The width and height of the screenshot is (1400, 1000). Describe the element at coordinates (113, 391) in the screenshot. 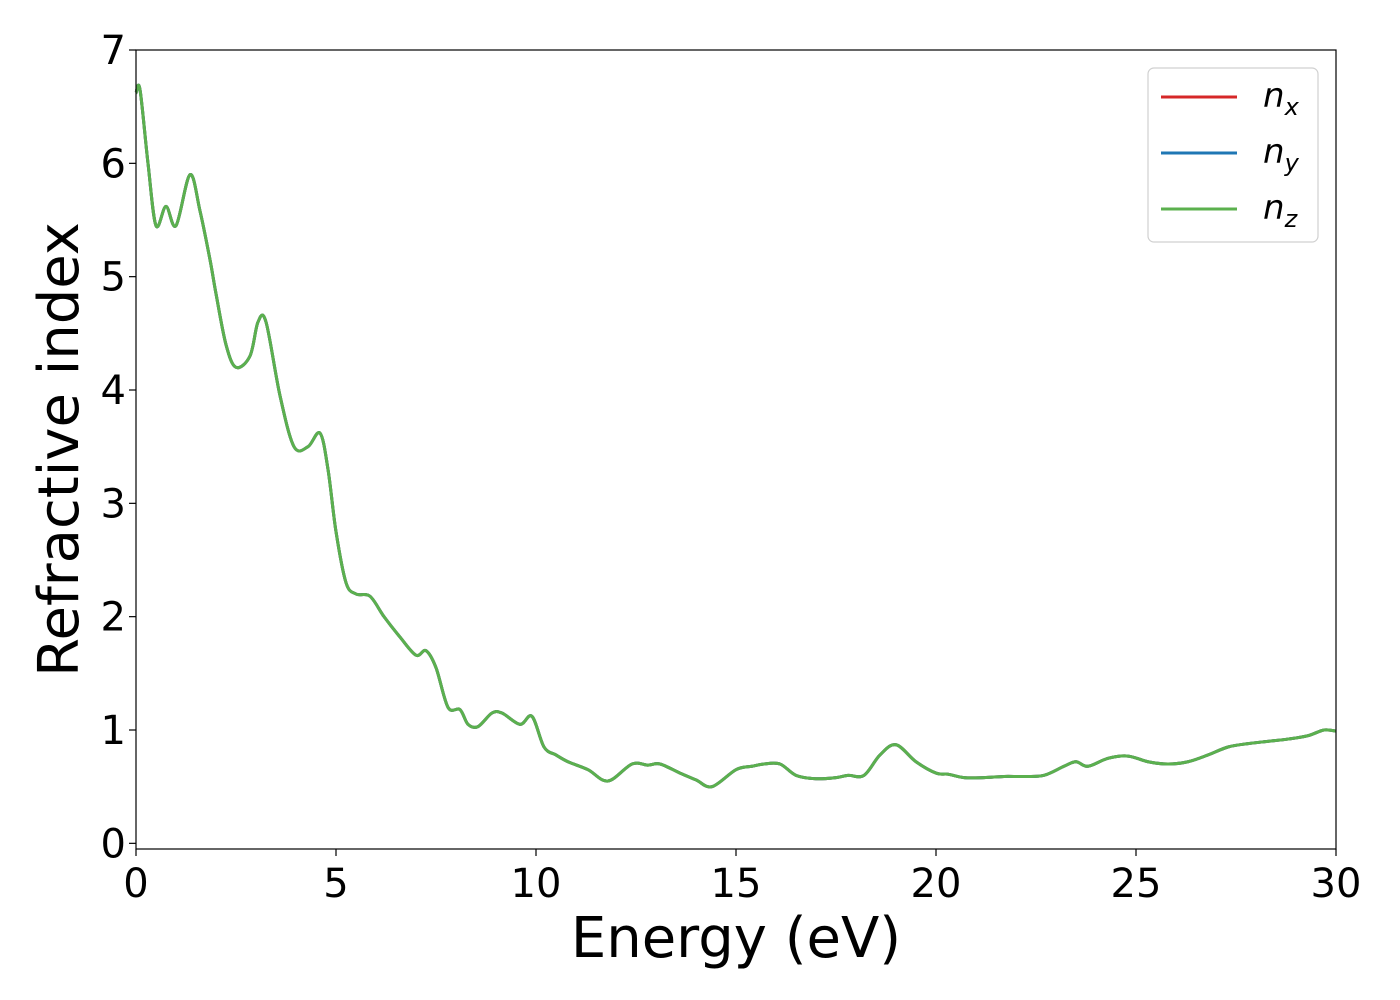

I see `y-tick-label: 4` at that location.